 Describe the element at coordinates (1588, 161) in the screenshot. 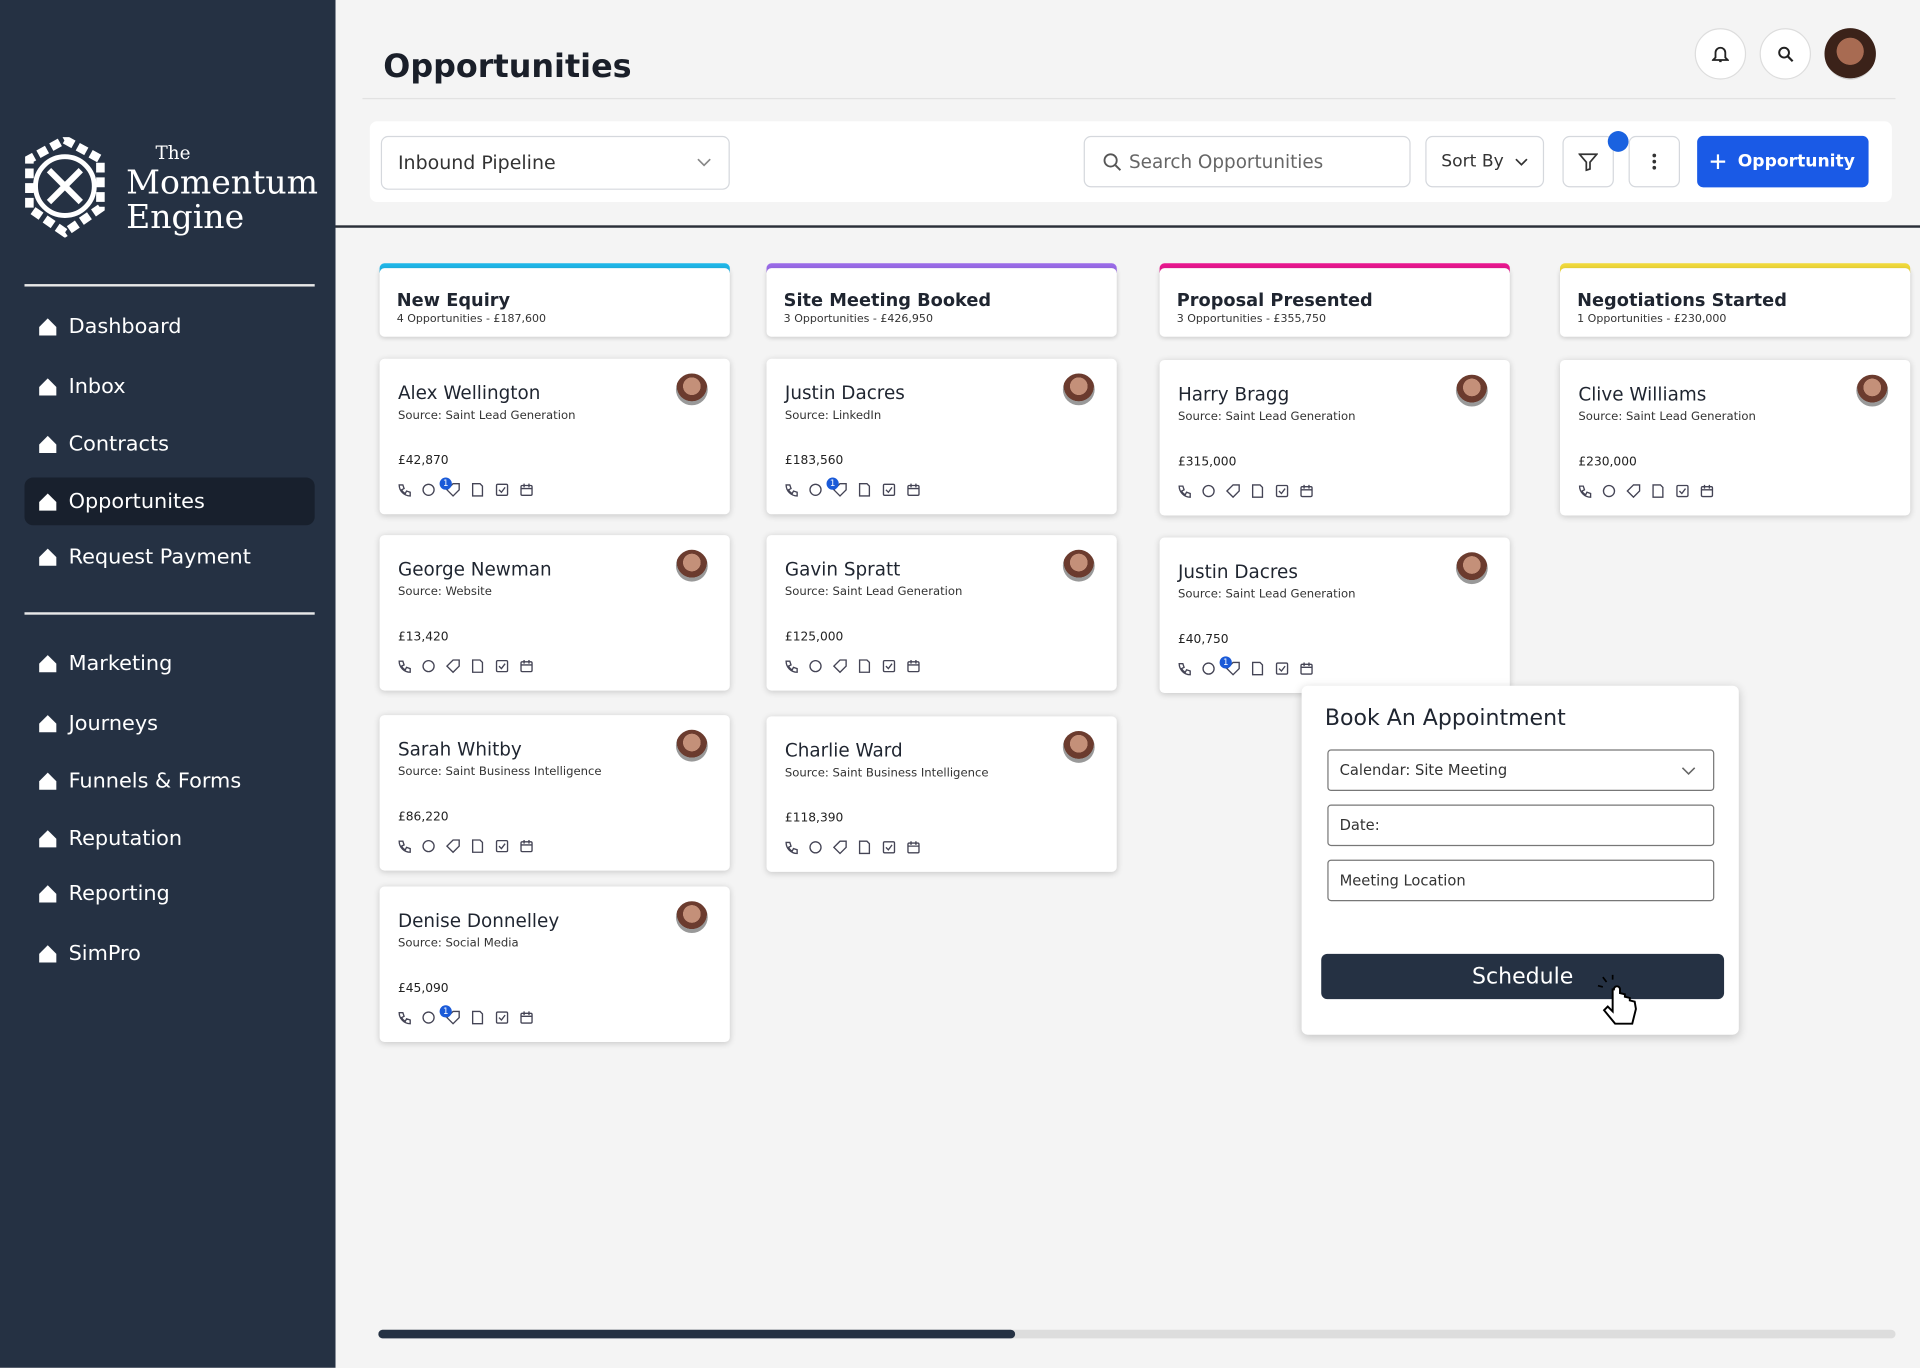

I see `filter-button` at that location.